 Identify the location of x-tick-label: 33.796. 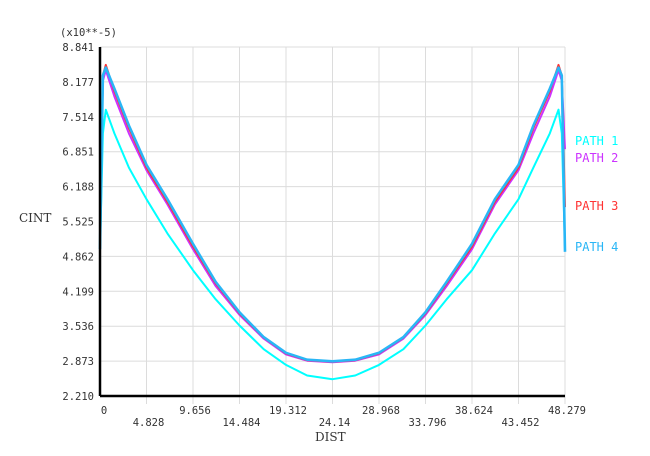
(428, 423).